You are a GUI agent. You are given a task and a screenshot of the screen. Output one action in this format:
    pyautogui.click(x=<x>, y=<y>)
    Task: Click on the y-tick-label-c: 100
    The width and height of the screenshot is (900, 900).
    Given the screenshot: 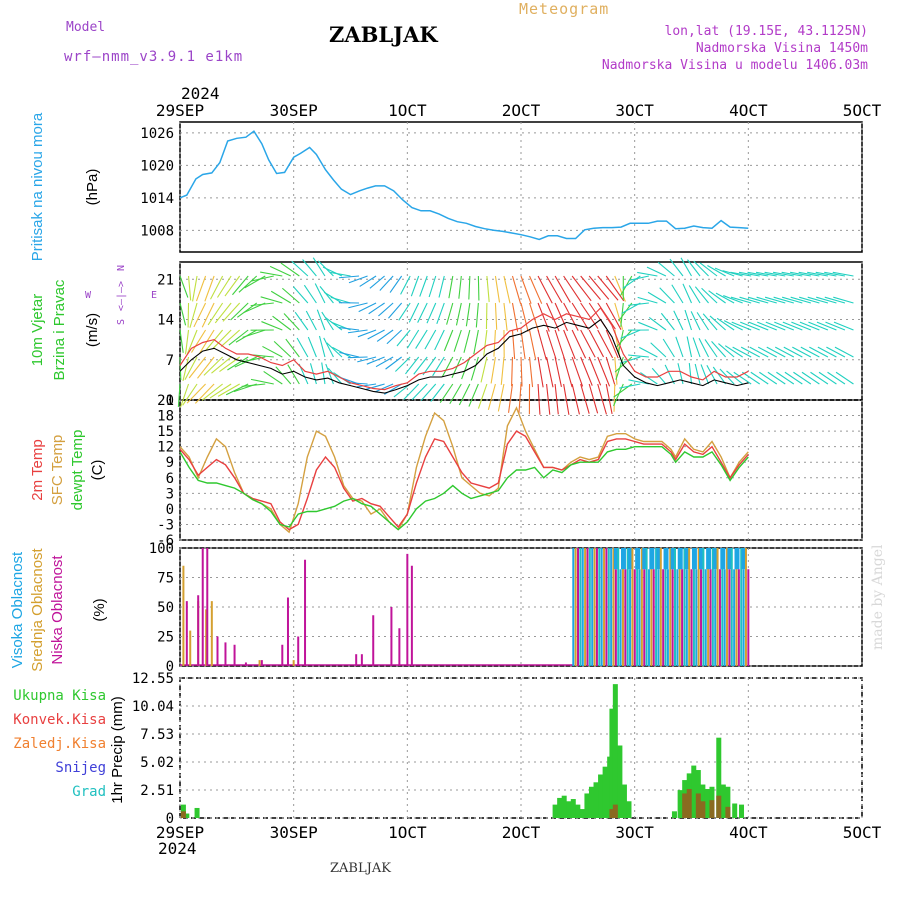 What is the action you would take?
    pyautogui.click(x=161, y=549)
    